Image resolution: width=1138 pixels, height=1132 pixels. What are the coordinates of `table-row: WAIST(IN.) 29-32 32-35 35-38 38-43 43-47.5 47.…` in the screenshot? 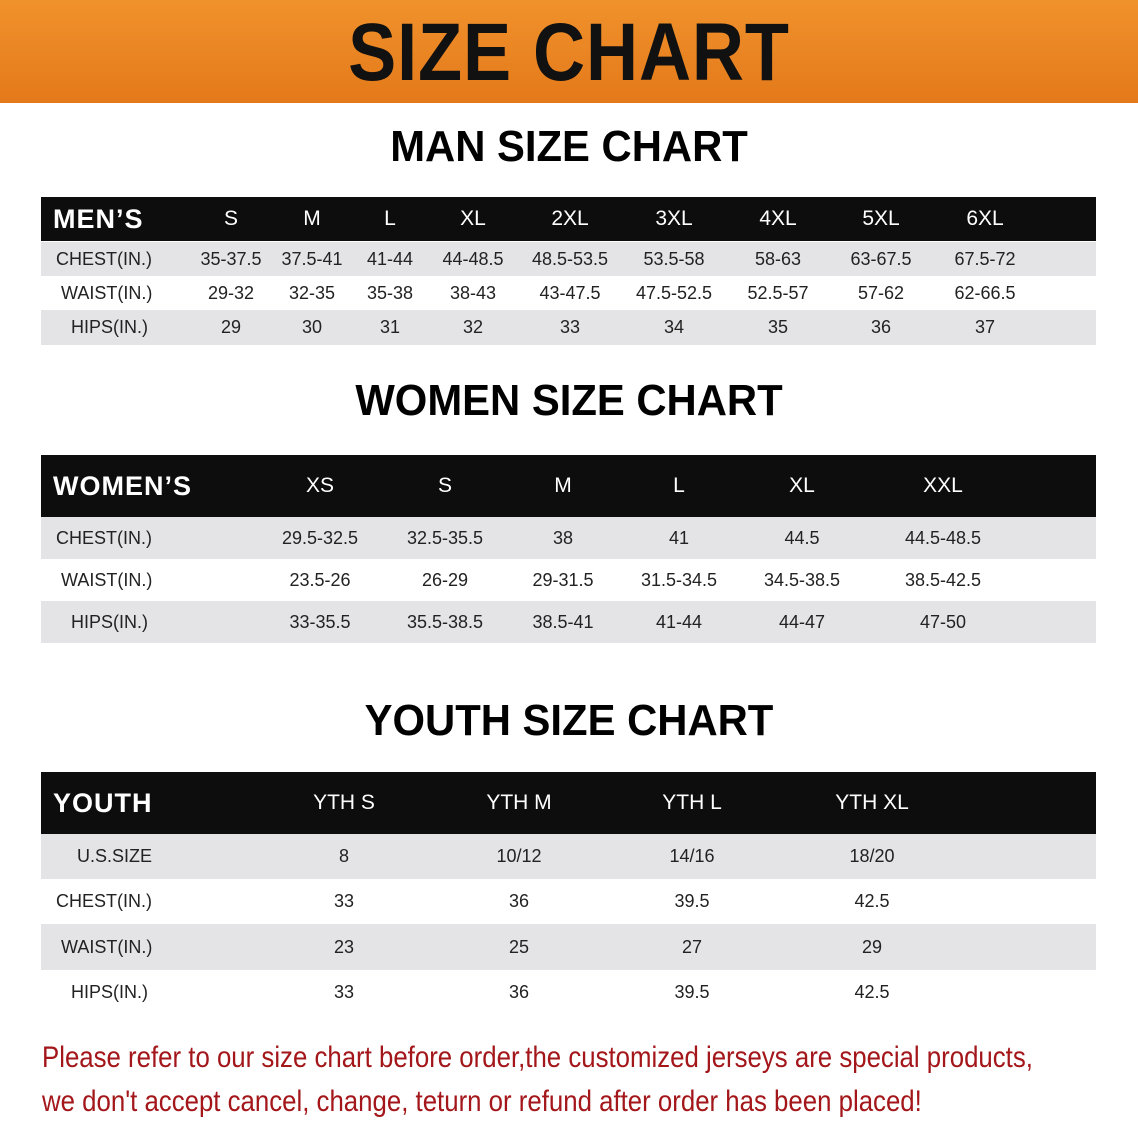 It's located at (568, 293).